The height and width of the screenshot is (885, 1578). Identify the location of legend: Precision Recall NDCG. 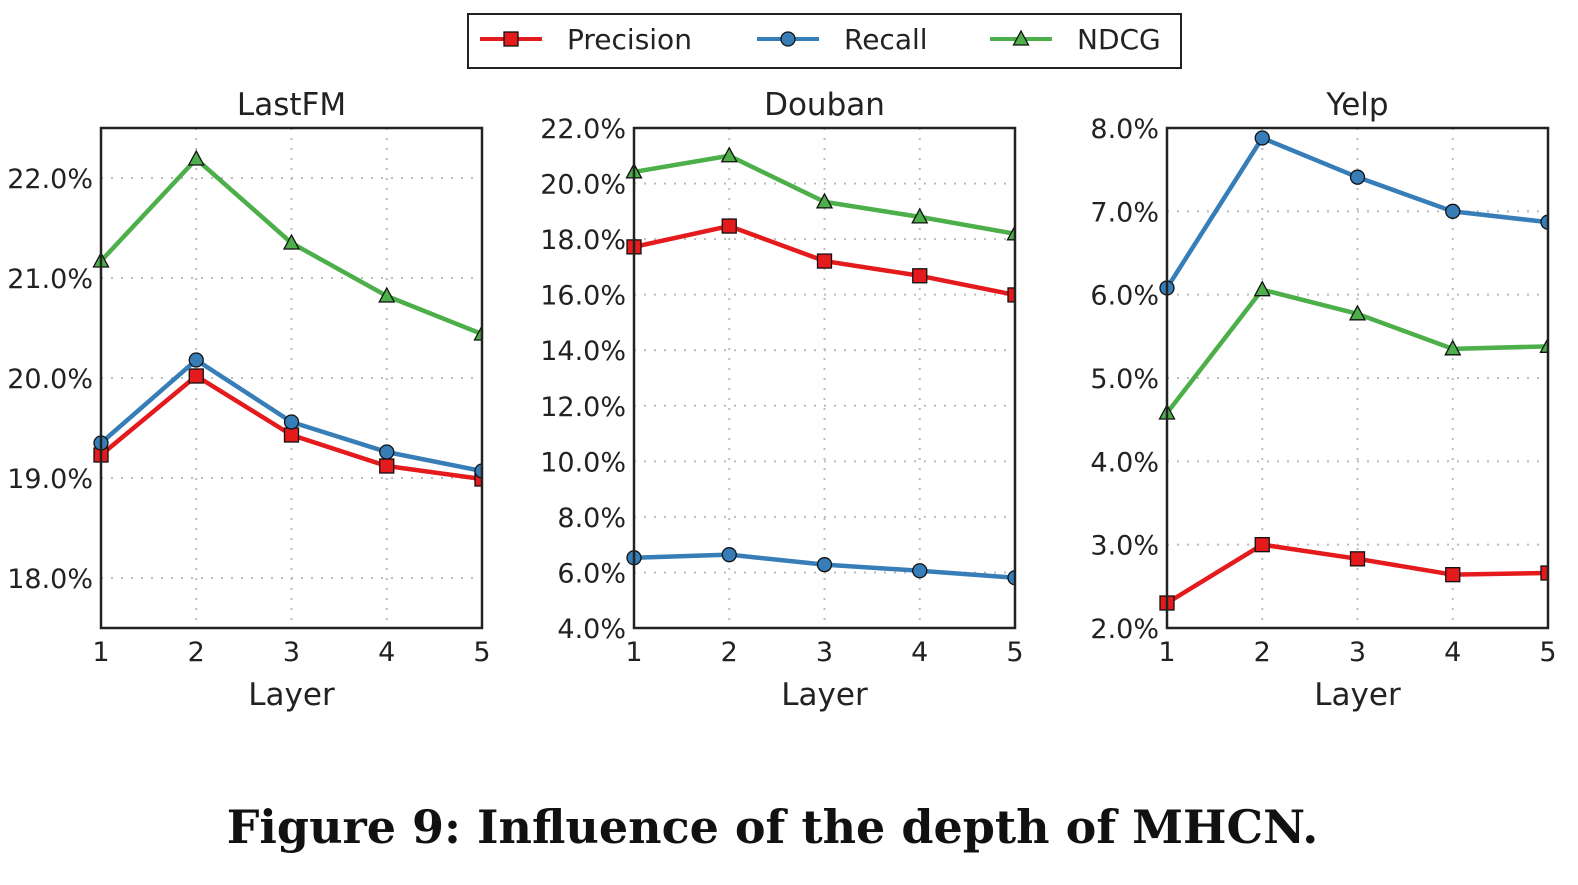
(824, 41).